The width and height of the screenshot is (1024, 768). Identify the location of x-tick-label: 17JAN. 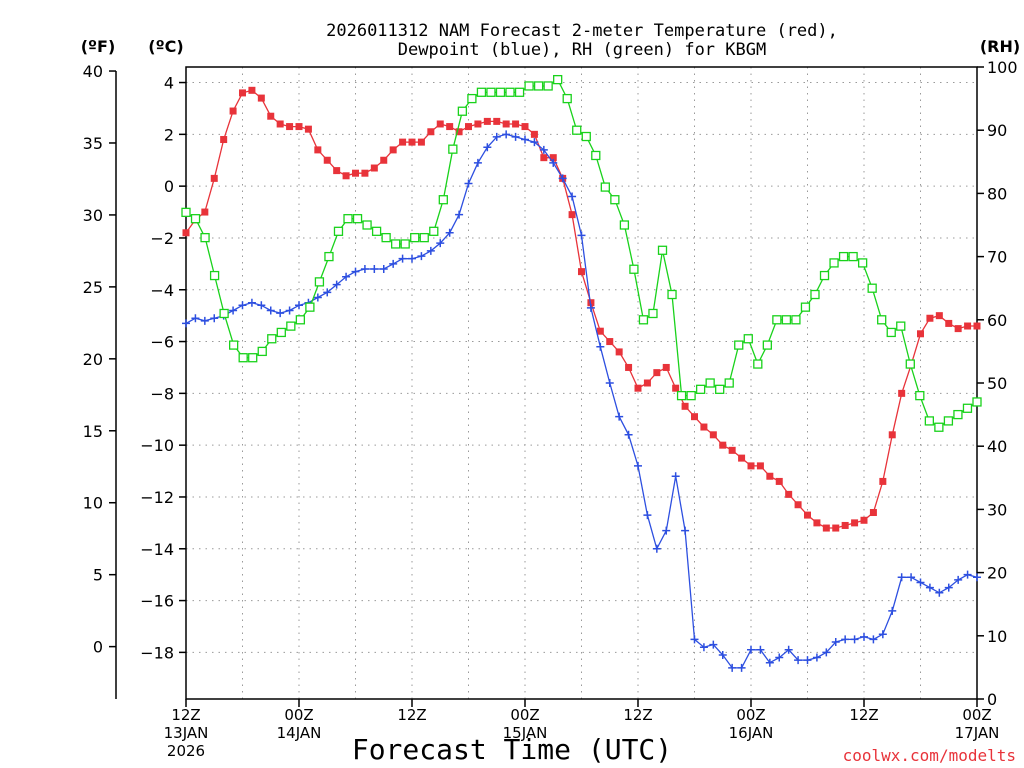
(977, 733).